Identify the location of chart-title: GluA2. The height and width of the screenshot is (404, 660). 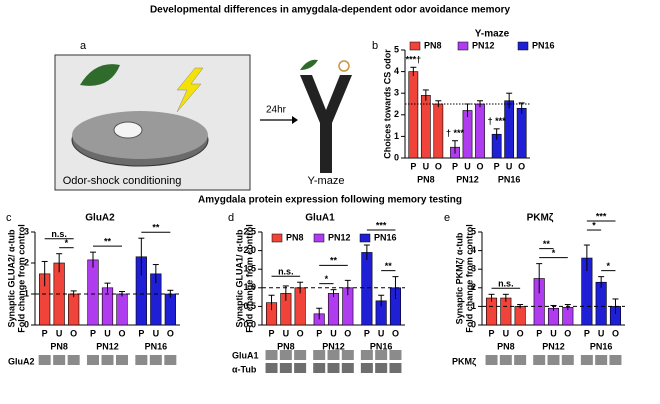
(100, 218).